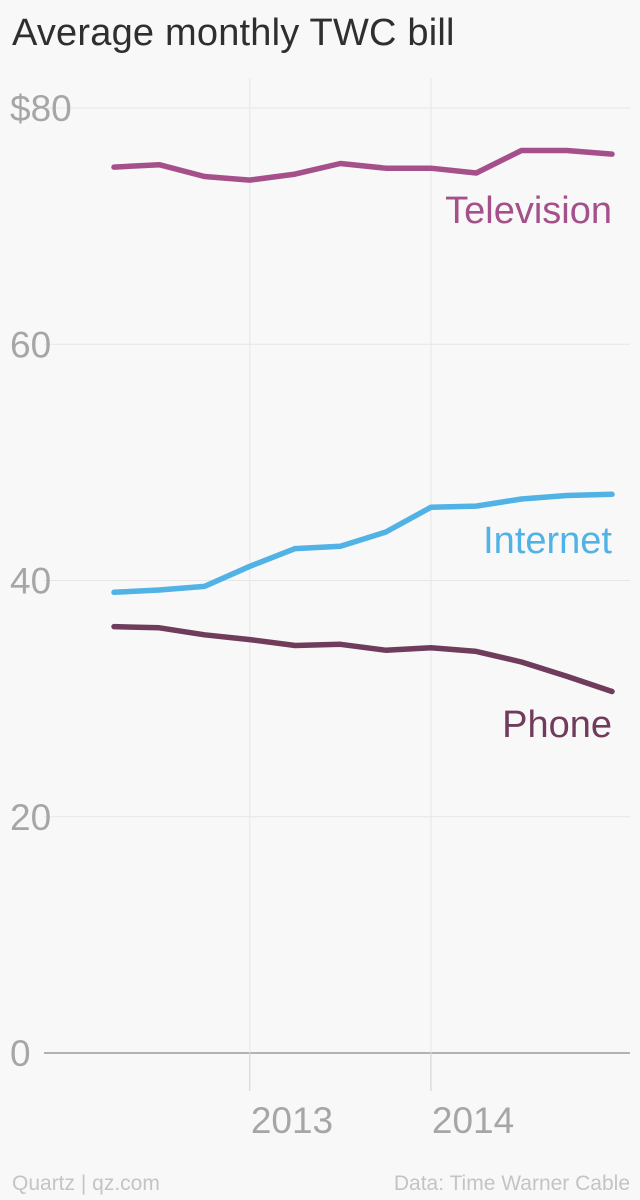 The width and height of the screenshot is (640, 1200). I want to click on y-tick-label: 60, so click(30, 344).